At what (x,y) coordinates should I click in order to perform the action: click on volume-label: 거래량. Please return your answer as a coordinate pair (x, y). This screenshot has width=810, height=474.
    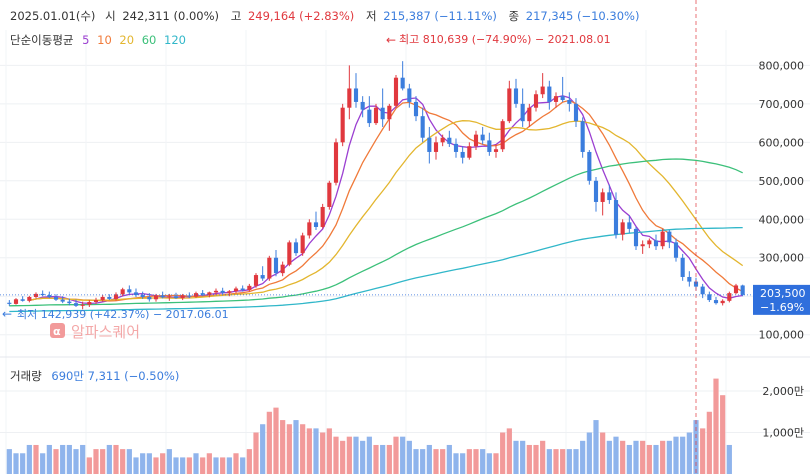
    Looking at the image, I should click on (26, 376).